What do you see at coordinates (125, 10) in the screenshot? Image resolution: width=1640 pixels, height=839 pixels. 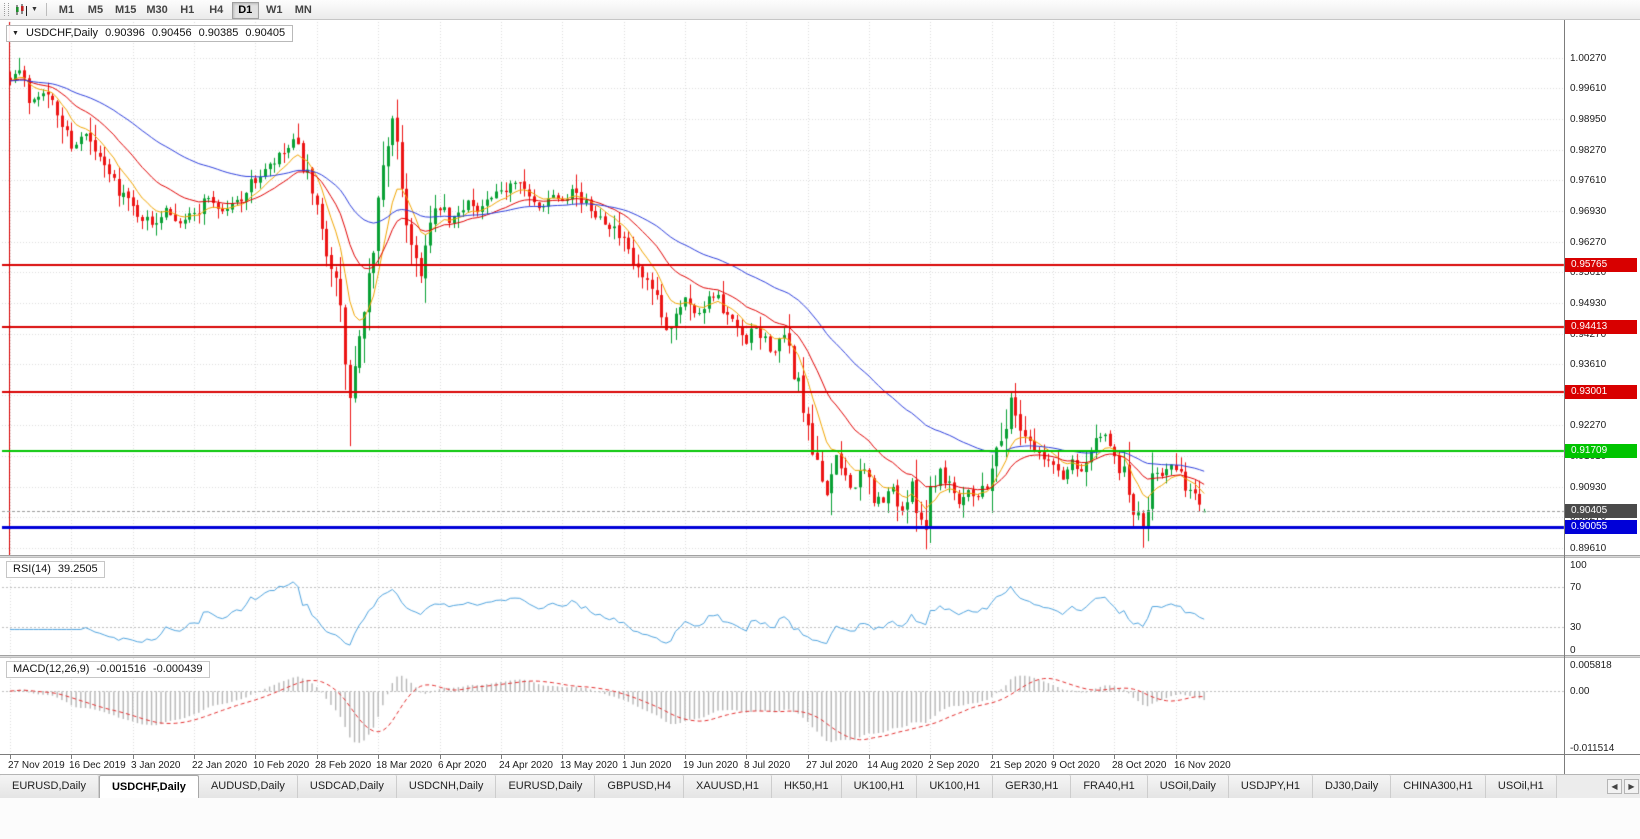 I see `timeframe-button-m15: M15` at bounding box center [125, 10].